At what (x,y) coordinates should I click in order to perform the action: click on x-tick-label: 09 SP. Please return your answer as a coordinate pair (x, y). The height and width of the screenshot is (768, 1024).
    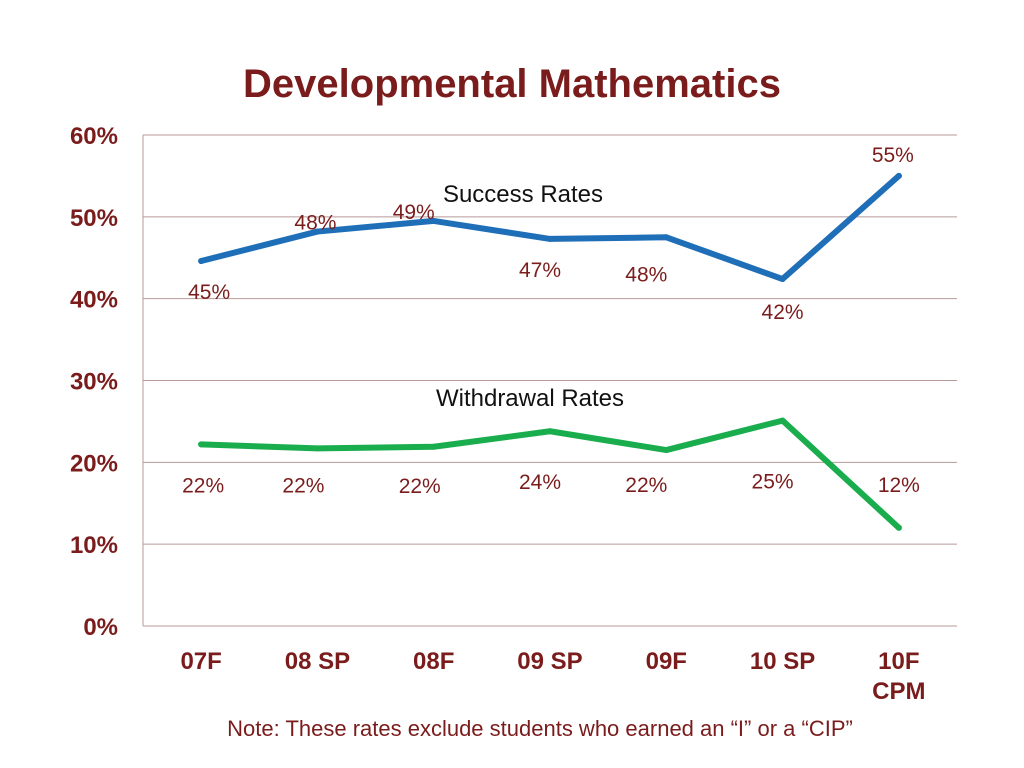
    Looking at the image, I should click on (549, 661).